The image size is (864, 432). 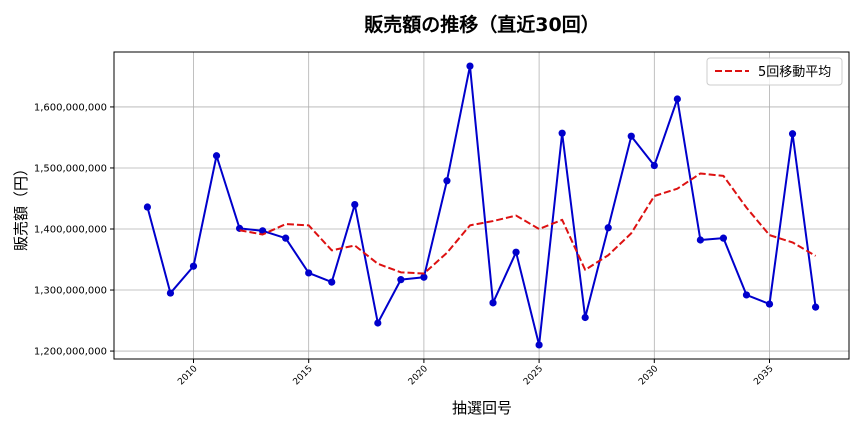 What do you see at coordinates (70, 352) in the screenshot?
I see `y-tick-label: 1,200,000,000` at bounding box center [70, 352].